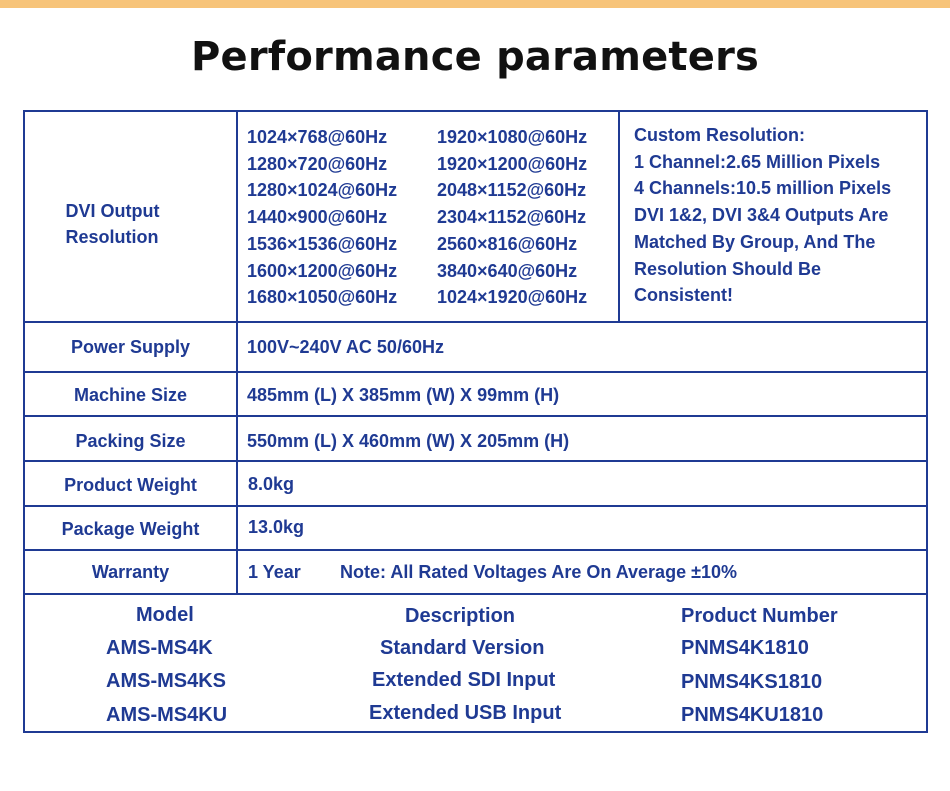  I want to click on product-weight-label: Product Weight, so click(130, 485).